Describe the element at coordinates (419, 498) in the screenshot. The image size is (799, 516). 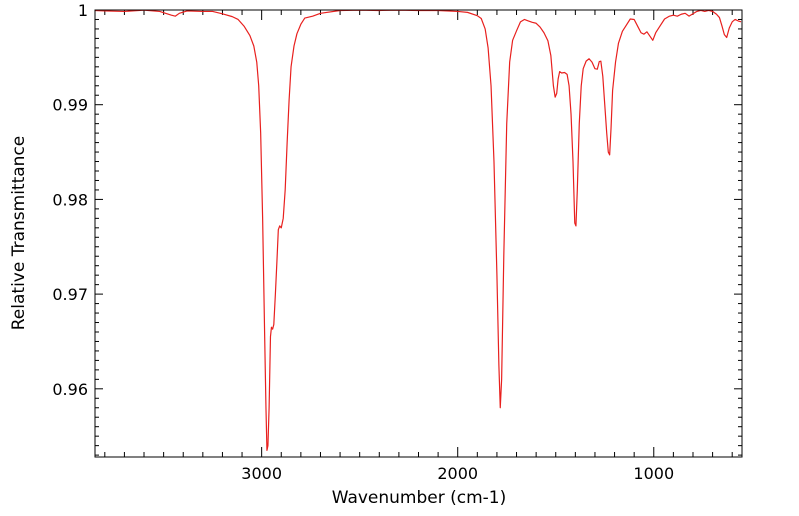
I see `x-axis-title: Wavenumber (cm-1)` at that location.